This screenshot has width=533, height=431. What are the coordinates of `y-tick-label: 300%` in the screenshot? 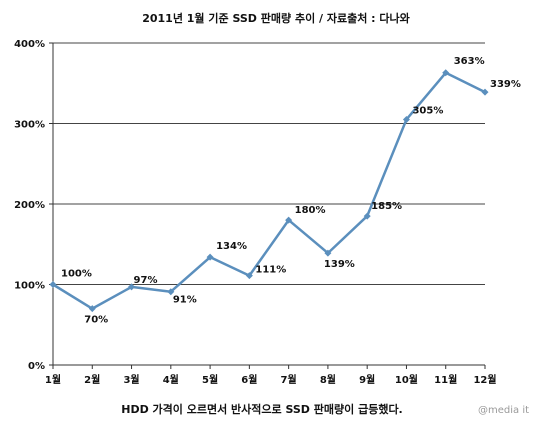 It's located at (29, 125).